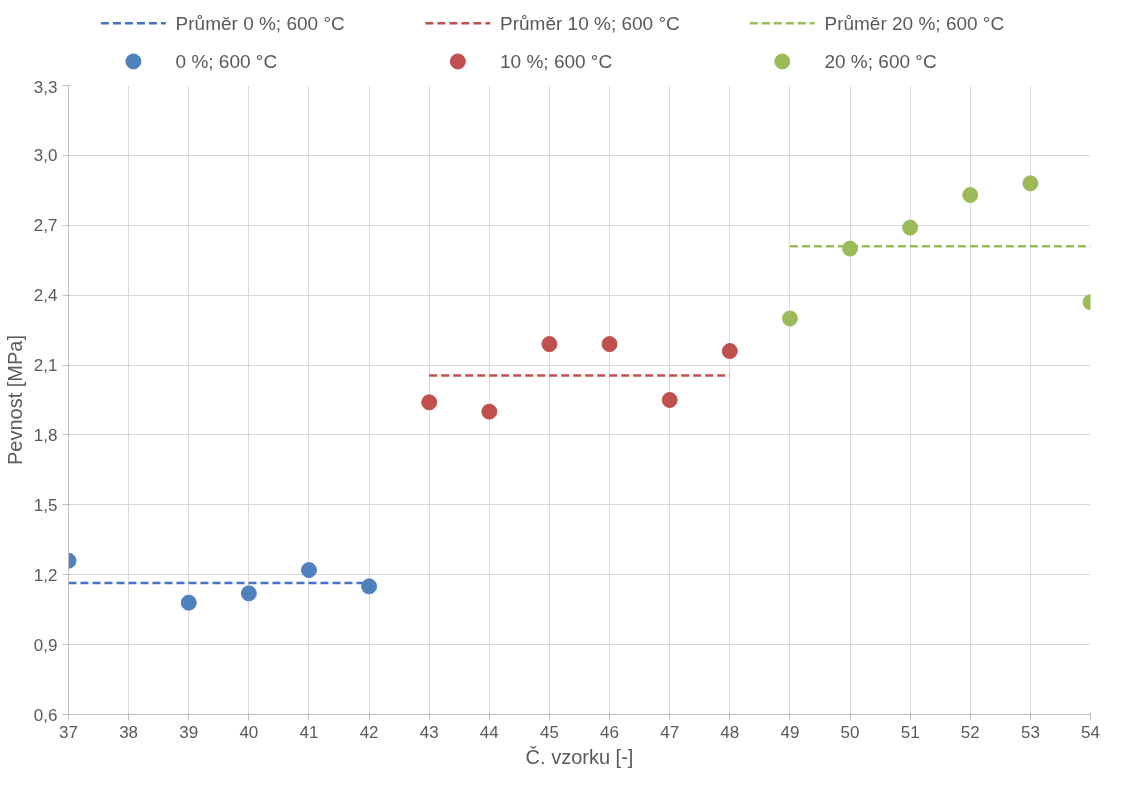 The width and height of the screenshot is (1139, 787). What do you see at coordinates (880, 61) in the screenshot?
I see `legend-label: 20 %; 600 °C` at bounding box center [880, 61].